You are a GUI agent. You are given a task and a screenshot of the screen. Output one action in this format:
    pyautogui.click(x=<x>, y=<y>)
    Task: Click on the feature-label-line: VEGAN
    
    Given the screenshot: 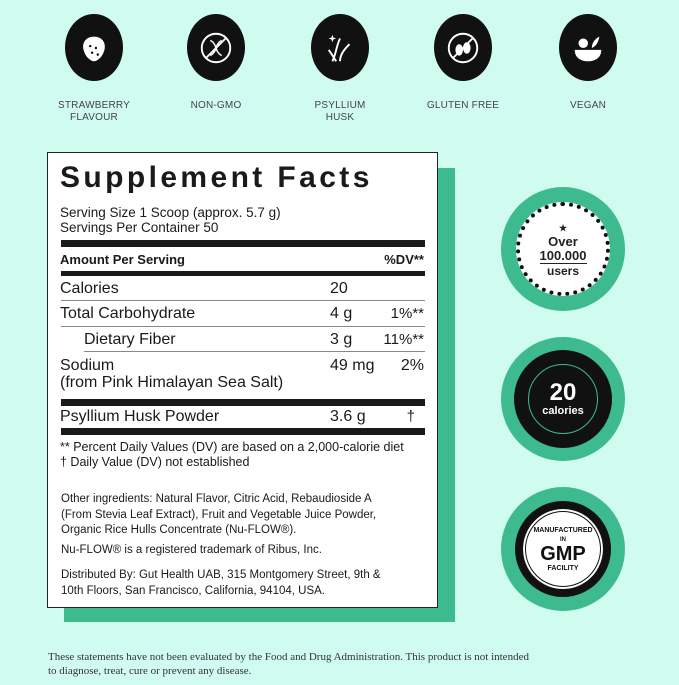 What is the action you would take?
    pyautogui.click(x=587, y=105)
    